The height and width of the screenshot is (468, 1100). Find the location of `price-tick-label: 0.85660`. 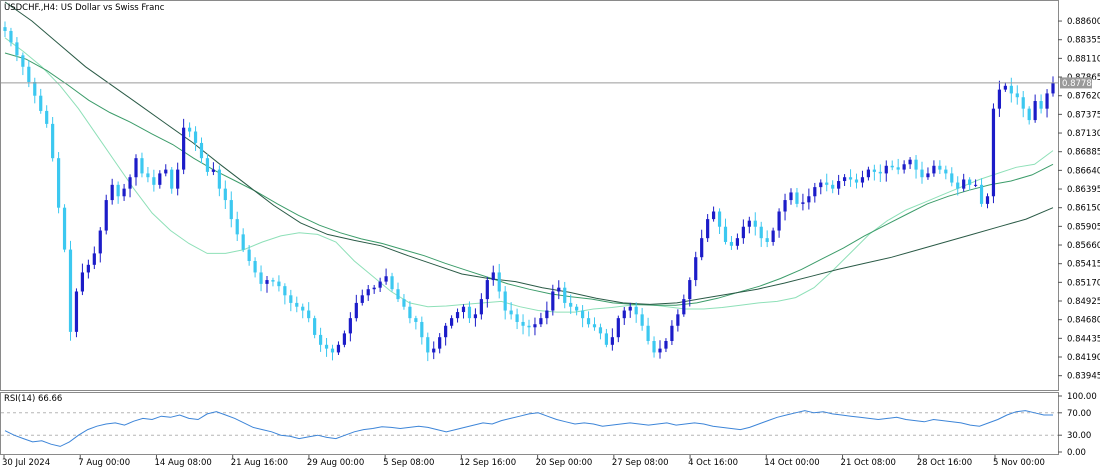

price-tick-label: 0.85660 is located at coordinates (1083, 246).